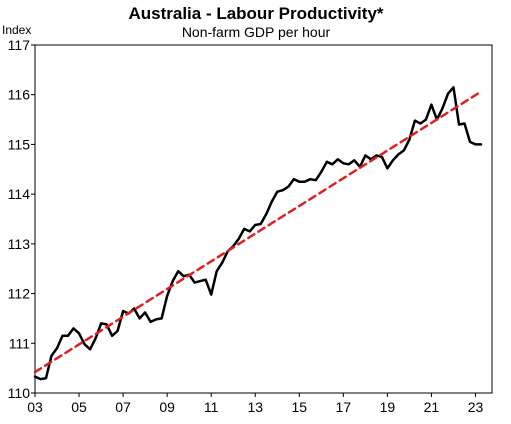  Describe the element at coordinates (476, 407) in the screenshot. I see `x-tick-label: 23` at that location.